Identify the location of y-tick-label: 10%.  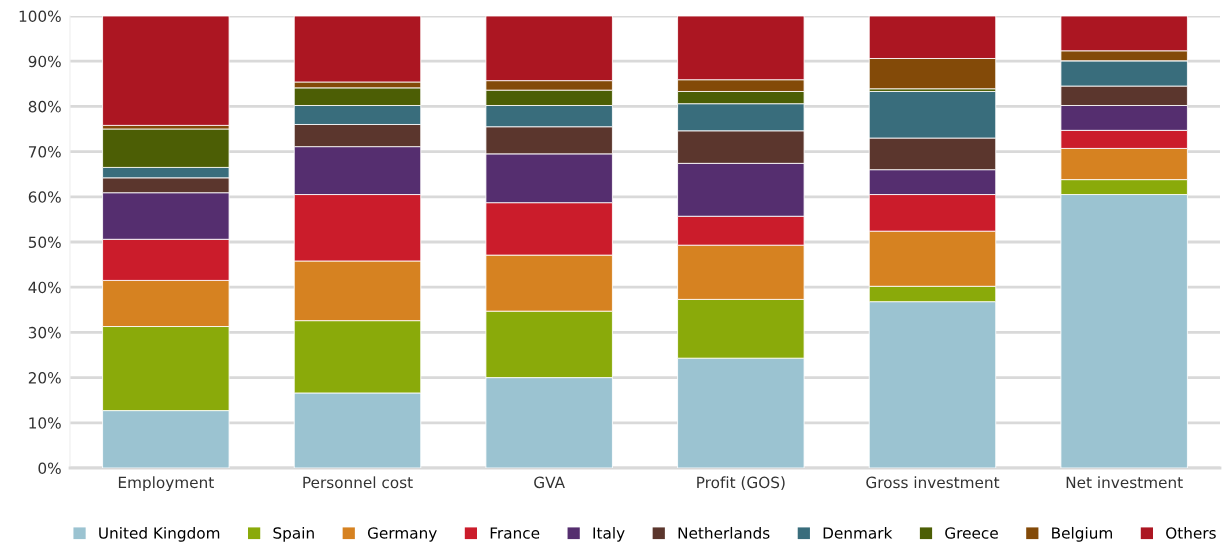
(45, 423).